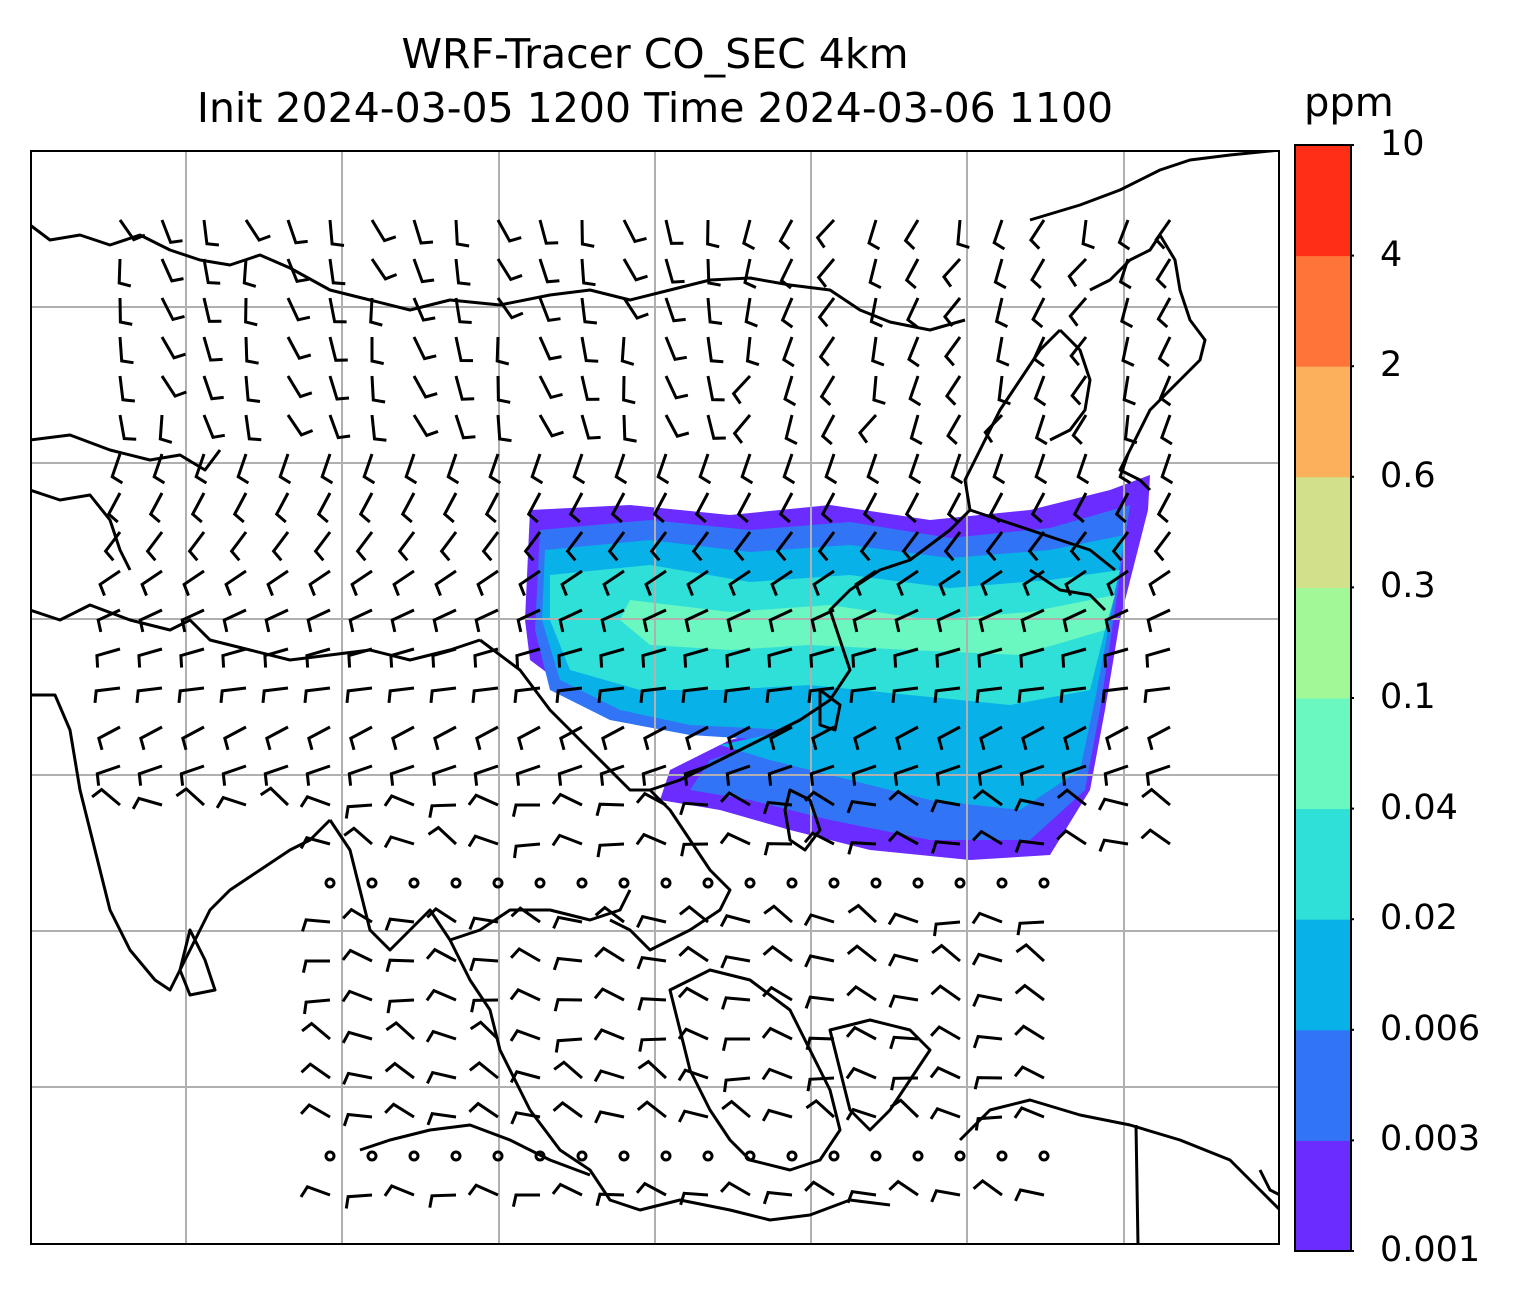  Describe the element at coordinates (1402, 144) in the screenshot. I see `colorbar-tick-label: 10` at that location.